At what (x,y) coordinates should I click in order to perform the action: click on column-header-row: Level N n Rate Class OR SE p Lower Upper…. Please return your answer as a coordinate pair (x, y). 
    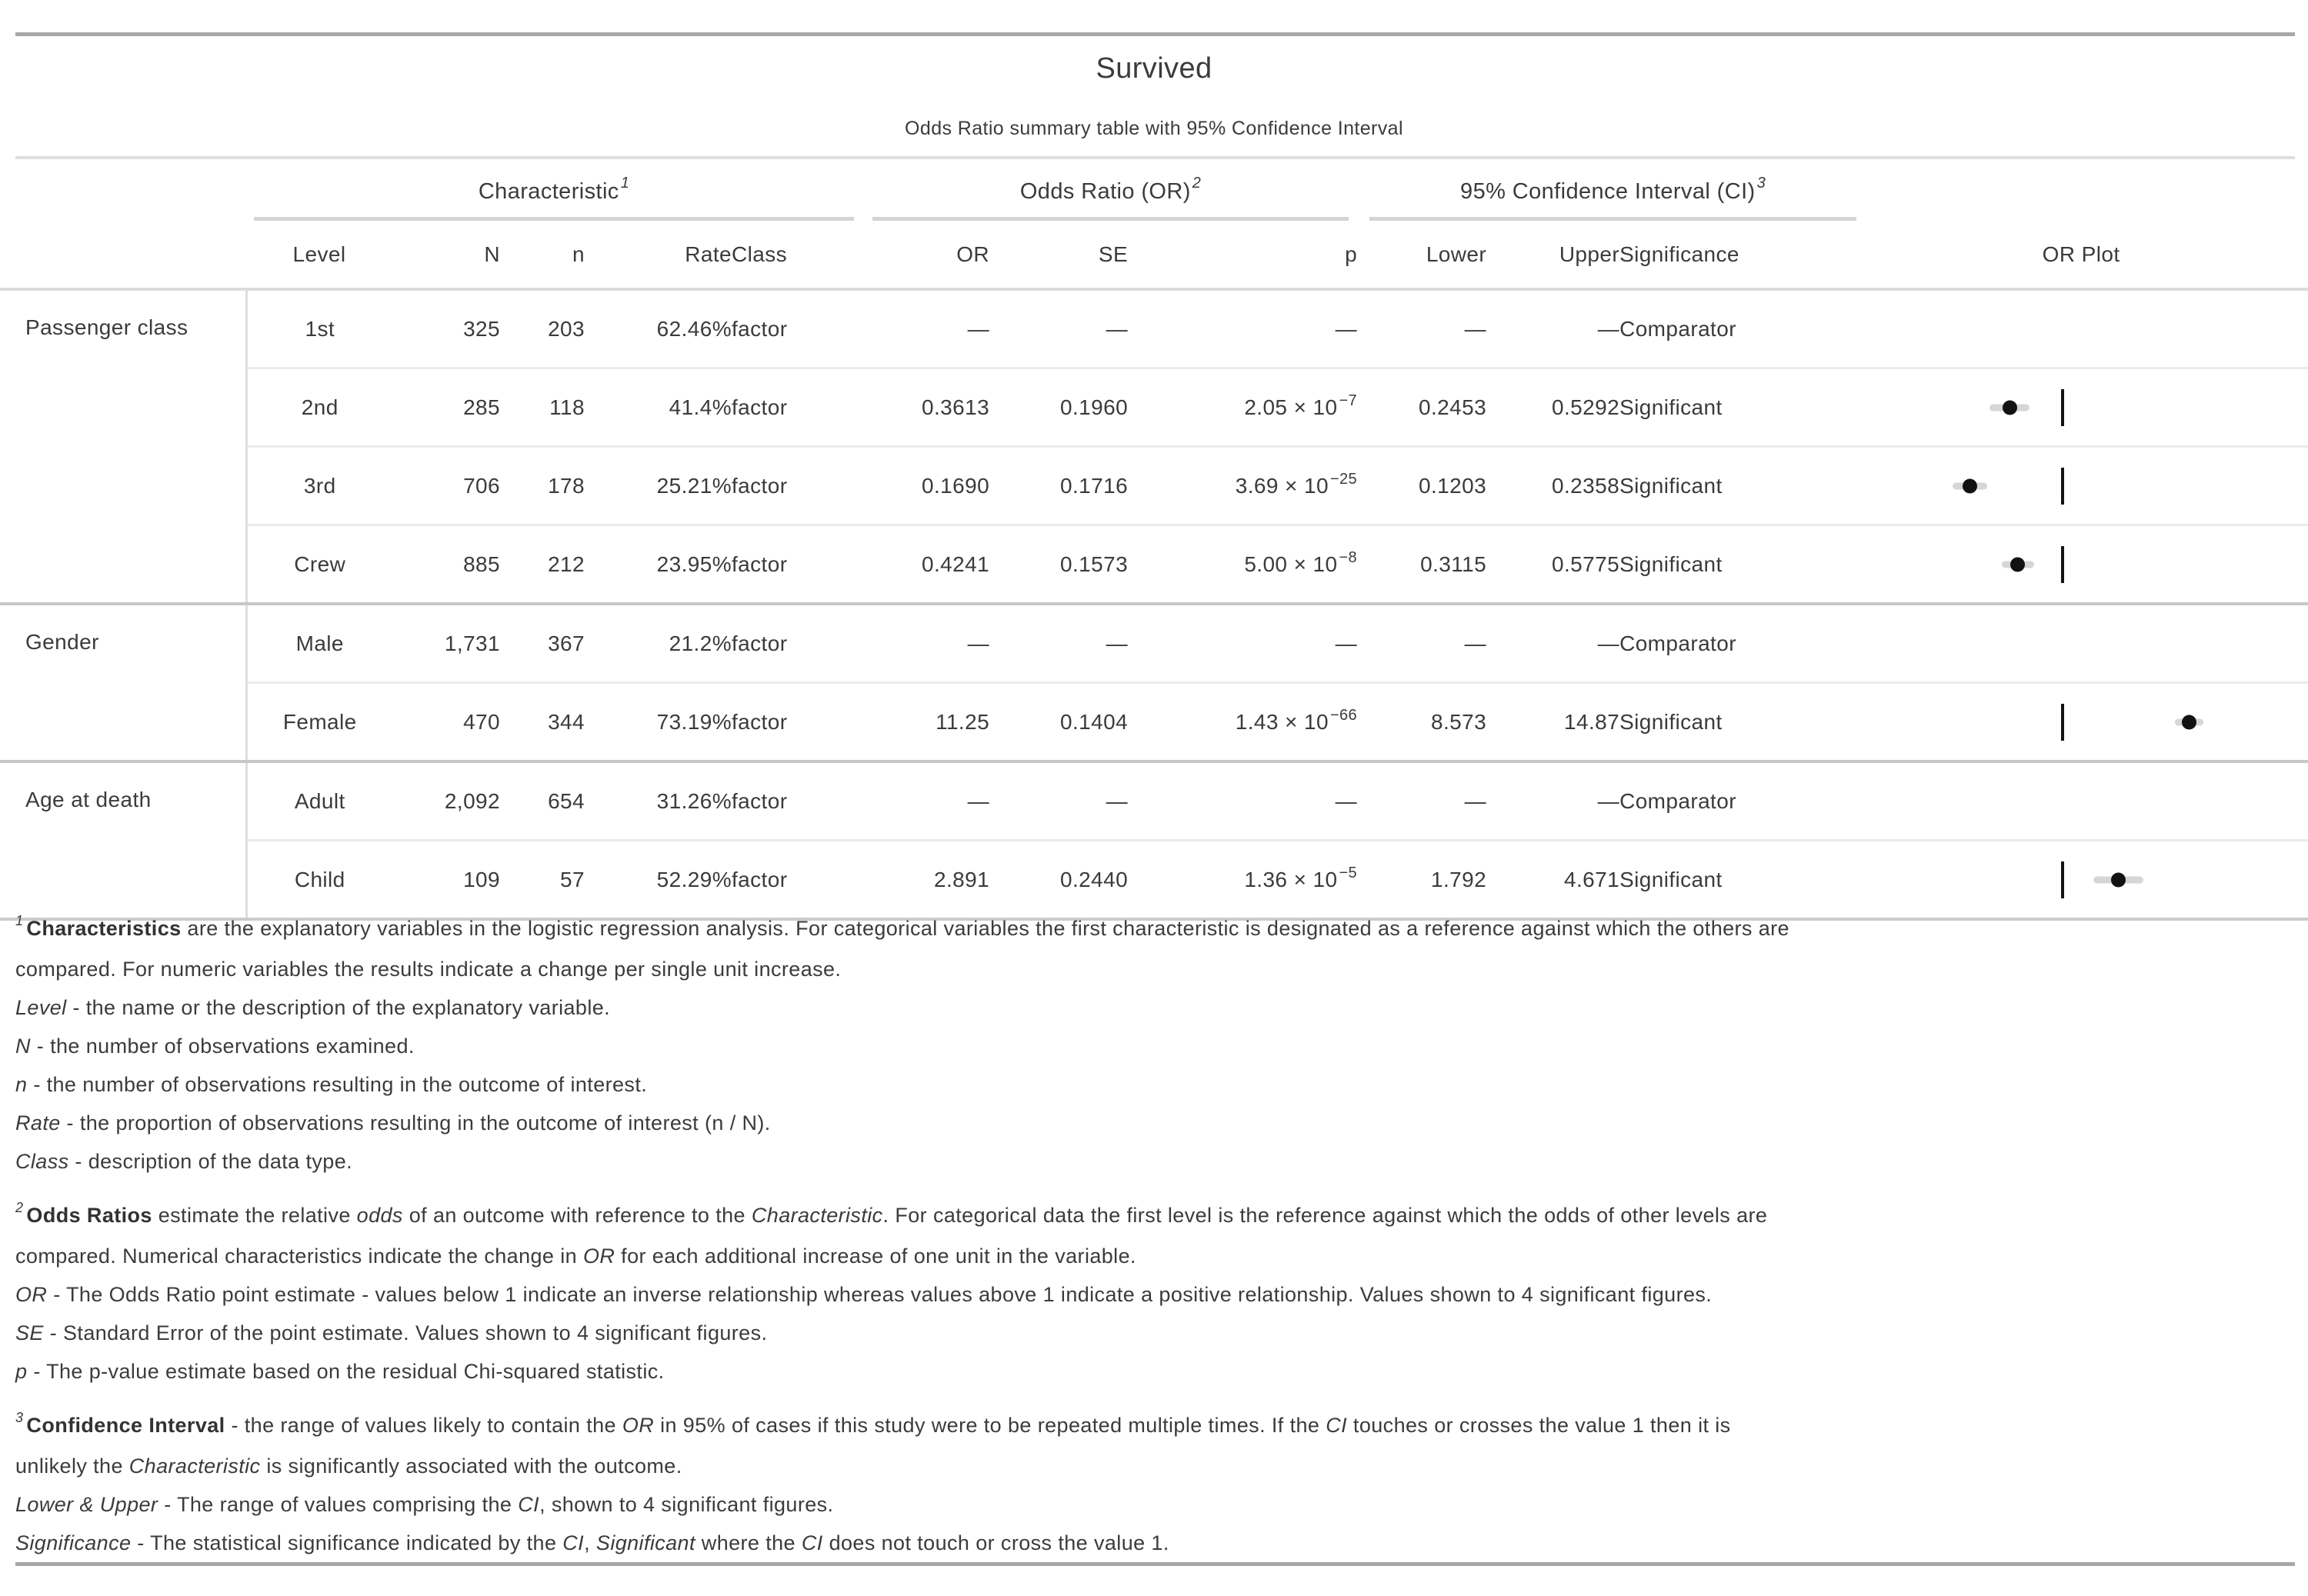
    Looking at the image, I should click on (1154, 256).